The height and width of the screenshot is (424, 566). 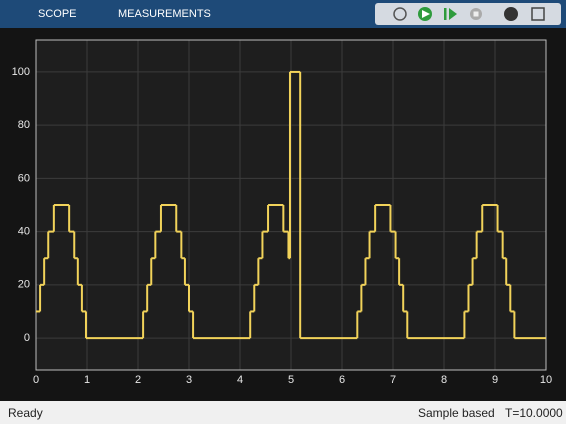 What do you see at coordinates (342, 380) in the screenshot?
I see `x-tick-label: 6` at bounding box center [342, 380].